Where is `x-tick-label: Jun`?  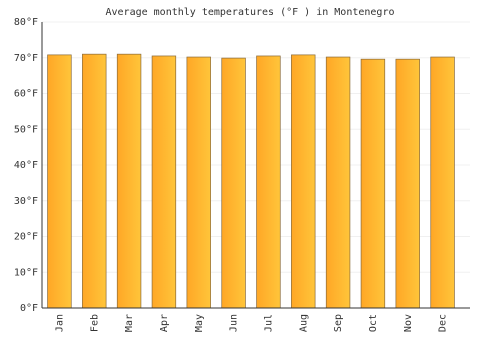
x-tick-label: Jun is located at coordinates (234, 323).